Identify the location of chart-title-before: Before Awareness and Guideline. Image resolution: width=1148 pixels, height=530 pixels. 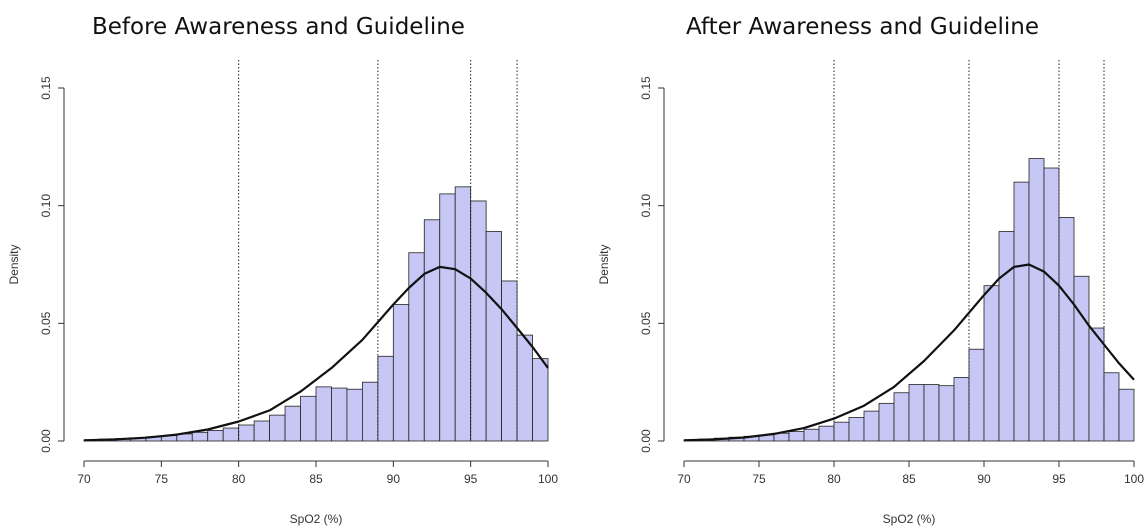
(278, 27).